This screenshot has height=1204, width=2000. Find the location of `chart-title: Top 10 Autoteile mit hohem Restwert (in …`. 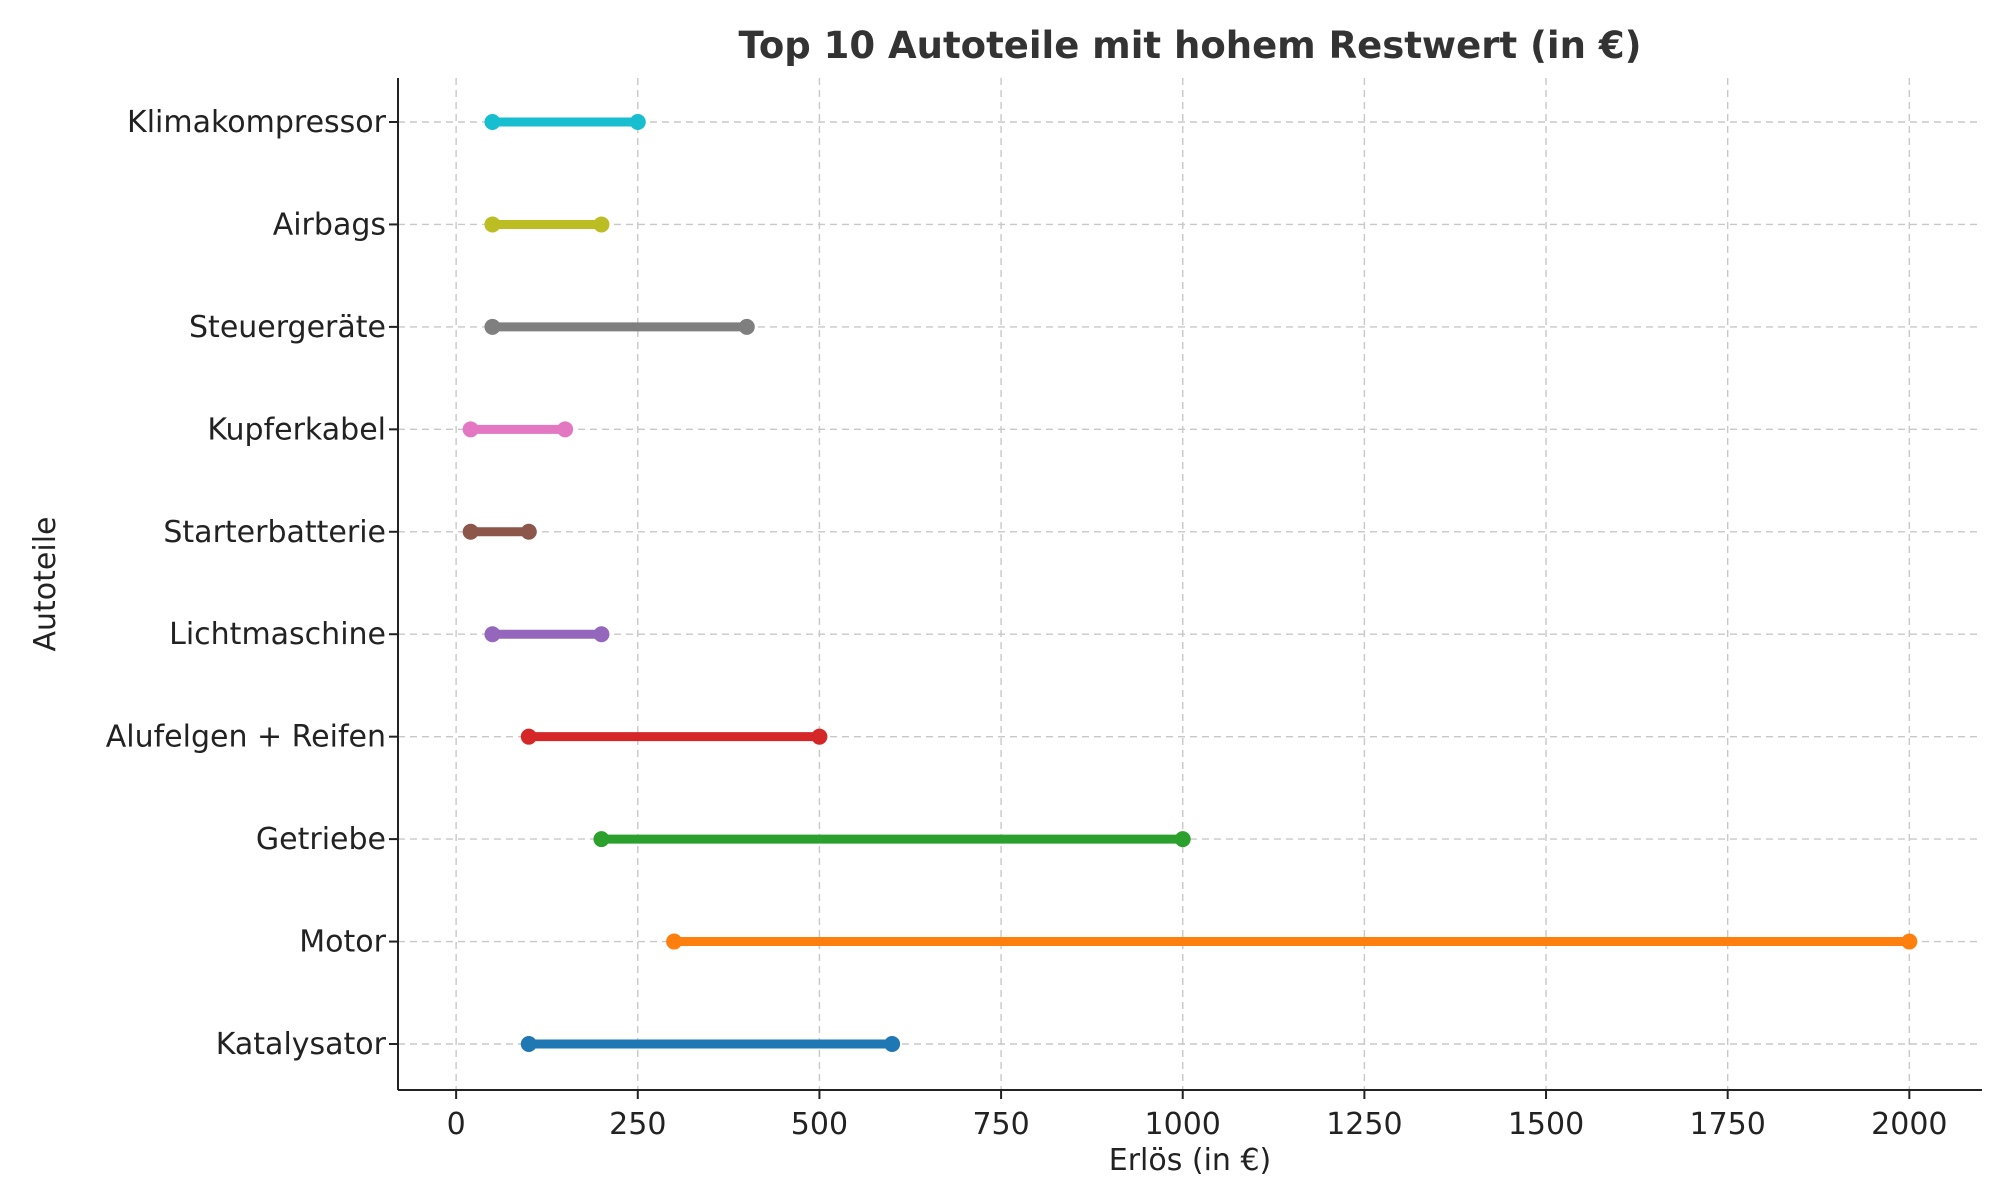

chart-title: Top 10 Autoteile mit hohem Restwert (in … is located at coordinates (1190, 45).